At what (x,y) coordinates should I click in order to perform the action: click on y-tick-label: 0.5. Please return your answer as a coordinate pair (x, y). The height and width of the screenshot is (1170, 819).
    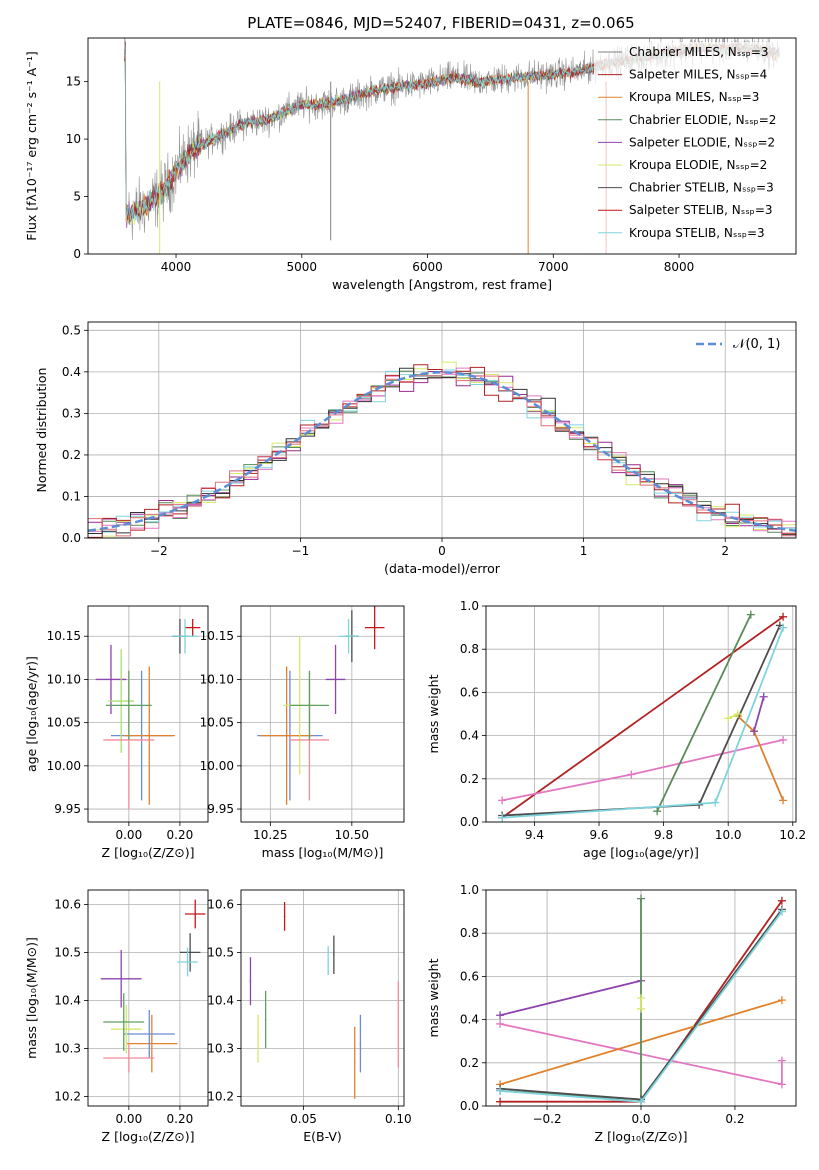
    Looking at the image, I should click on (71, 330).